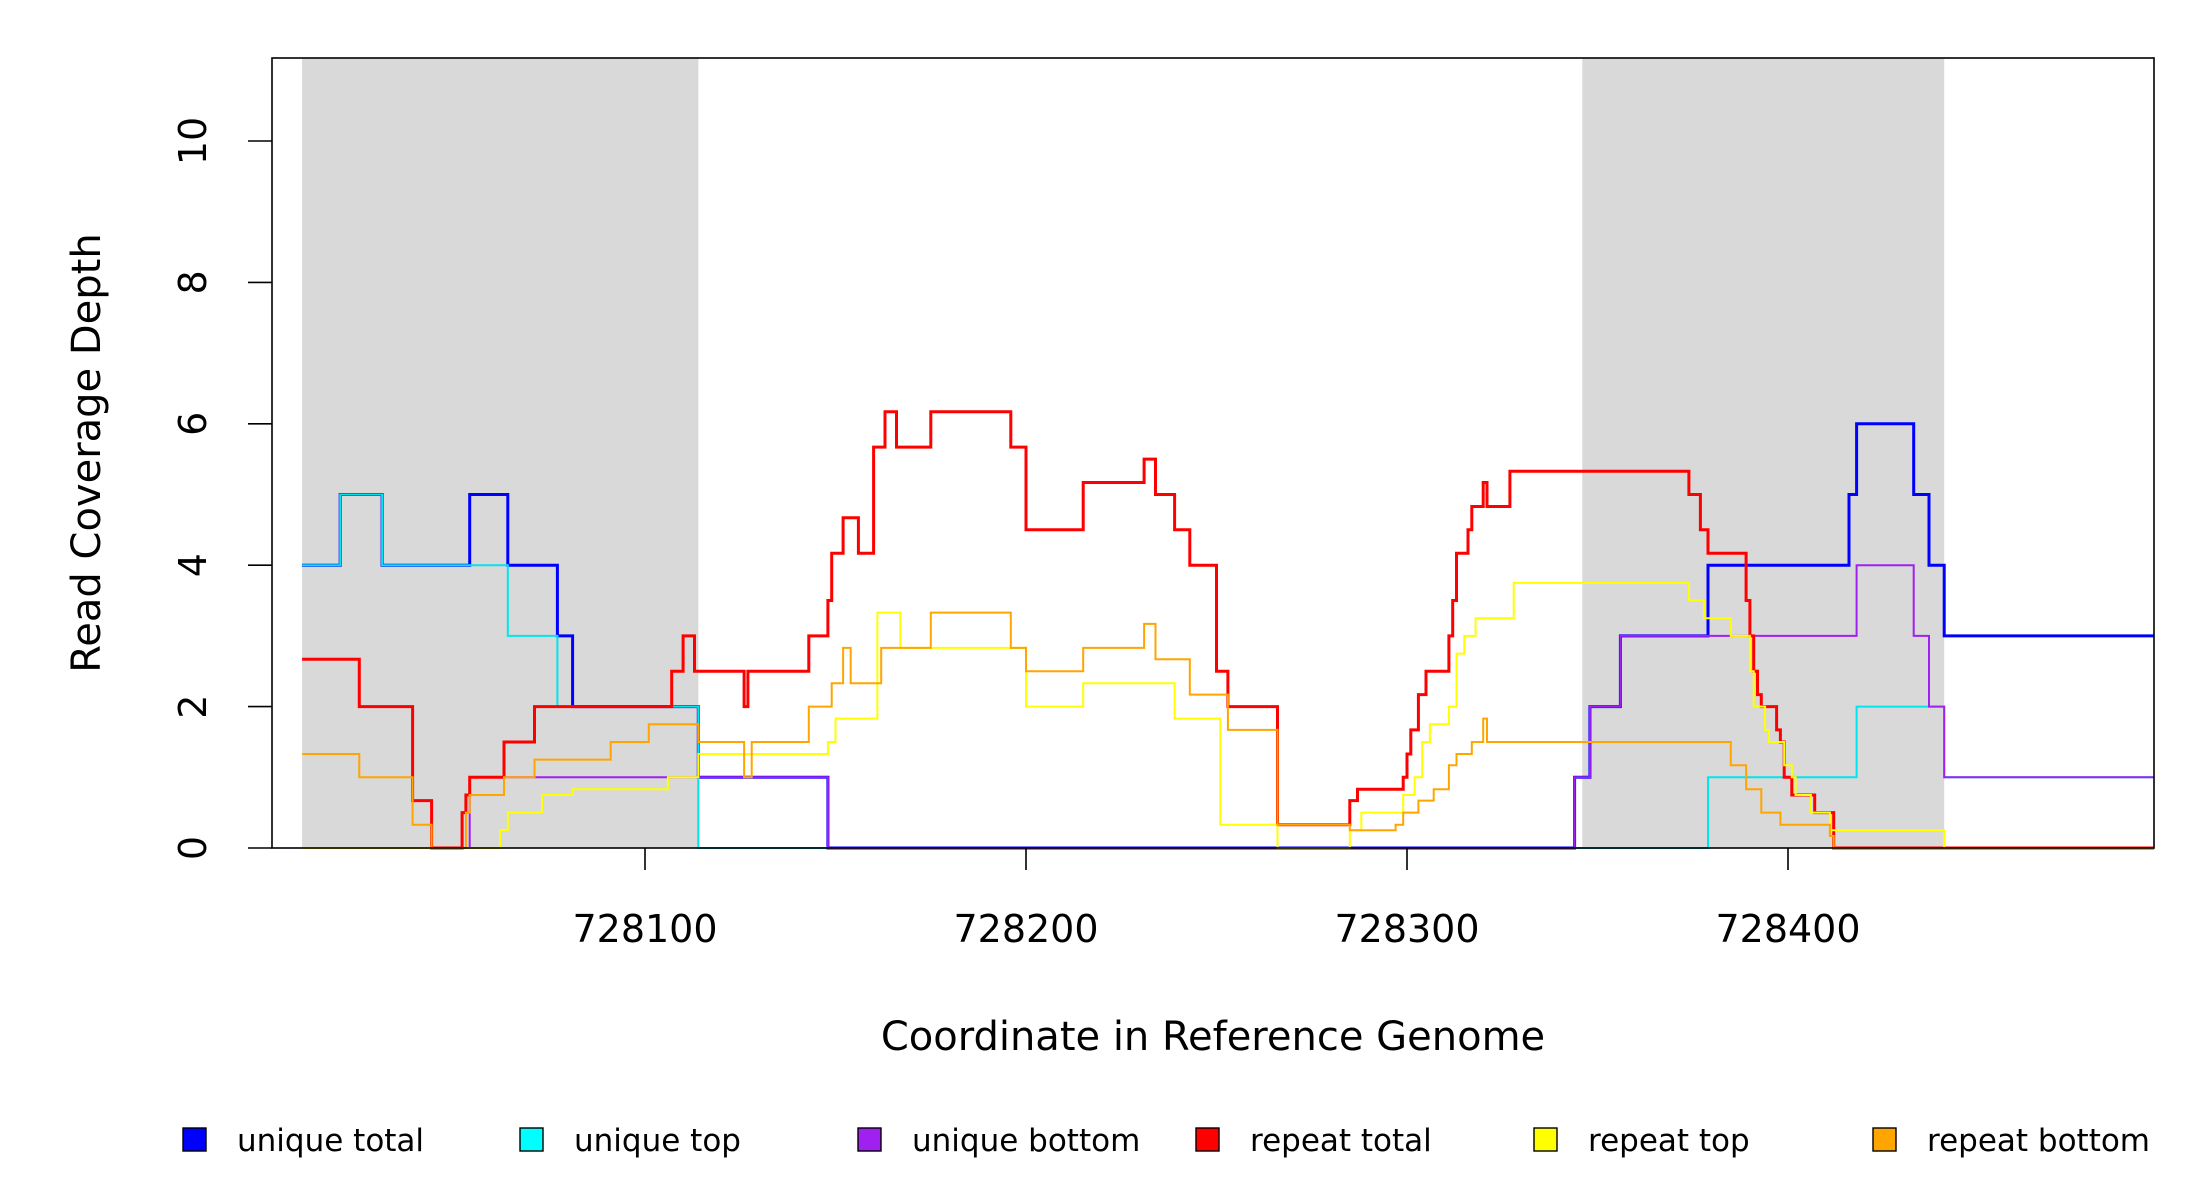 Image resolution: width=2200 pixels, height=1200 pixels. I want to click on y-tick-label: 10, so click(193, 141).